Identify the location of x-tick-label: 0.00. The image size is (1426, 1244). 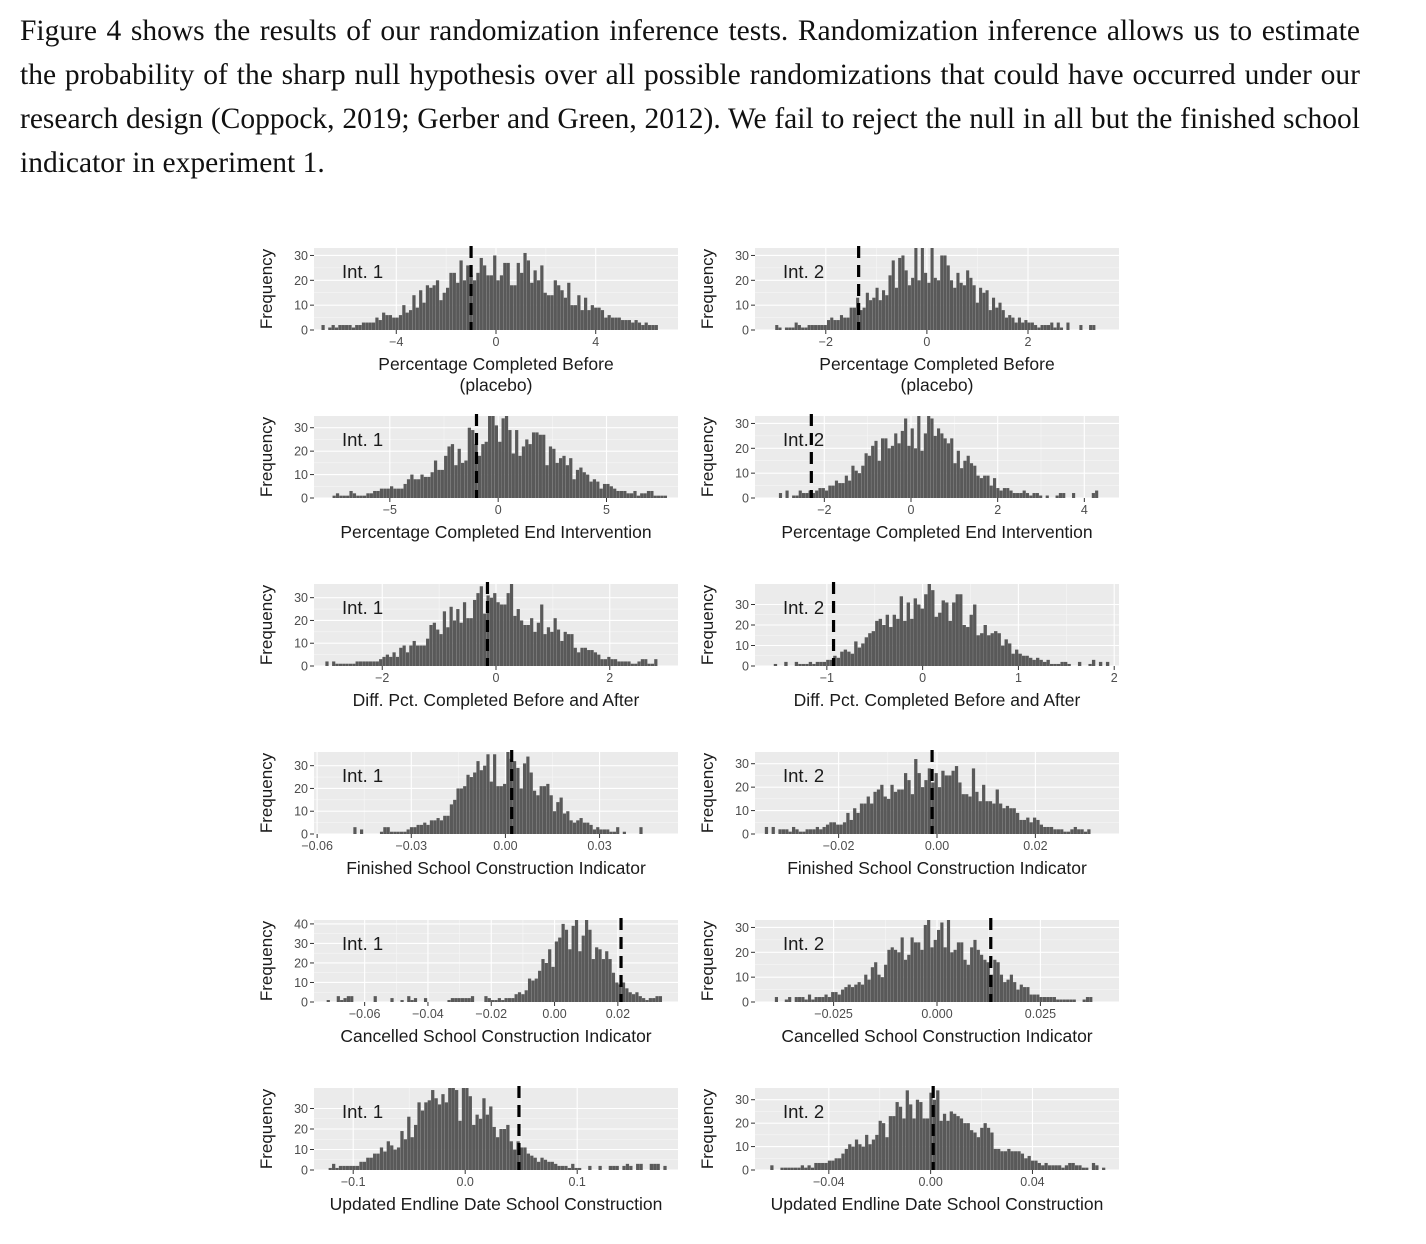
(930, 1182).